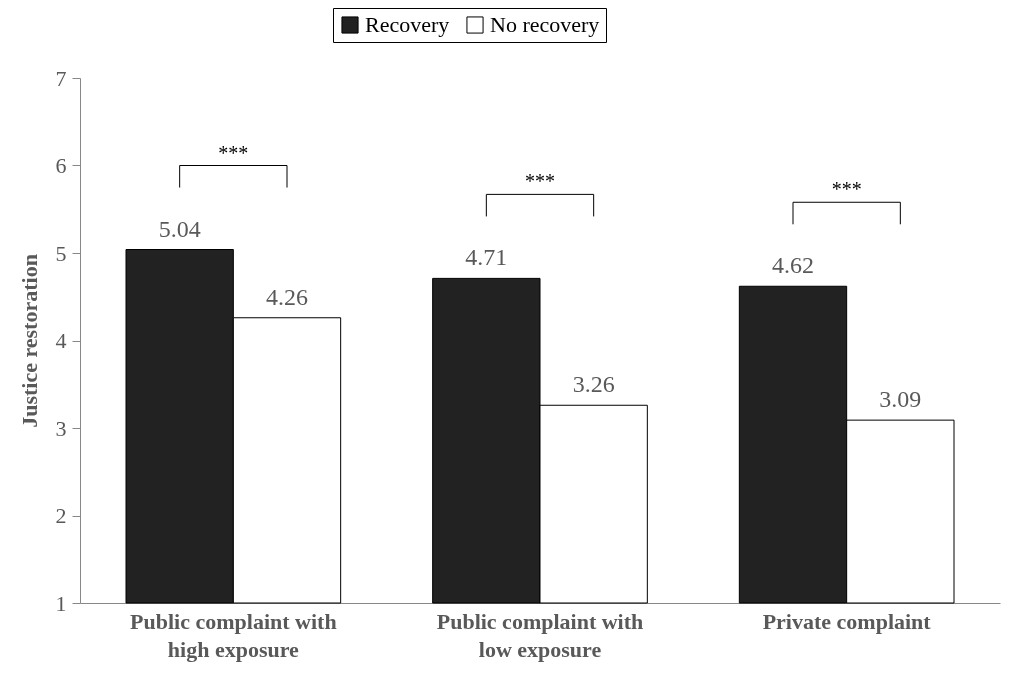 This screenshot has height=686, width=1016. I want to click on y-tick-label: 5, so click(61, 253).